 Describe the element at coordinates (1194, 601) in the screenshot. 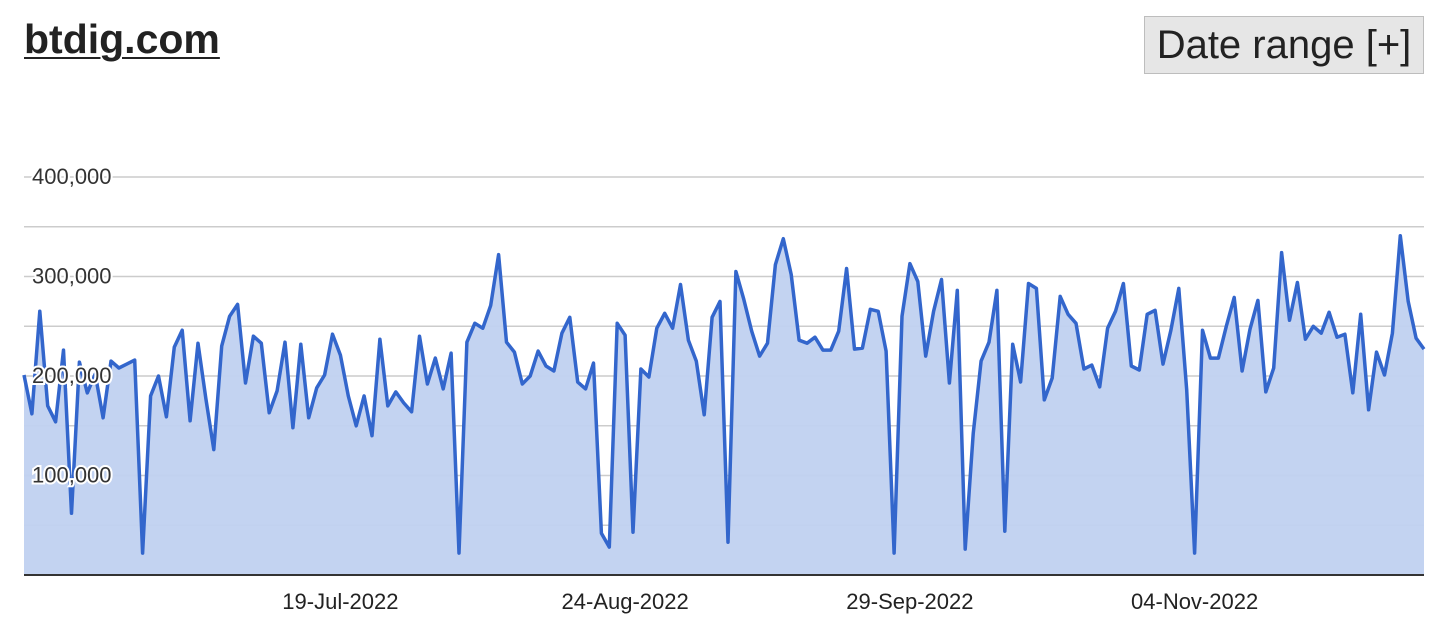

I see `x-tick-label: 04-Nov-2022` at that location.